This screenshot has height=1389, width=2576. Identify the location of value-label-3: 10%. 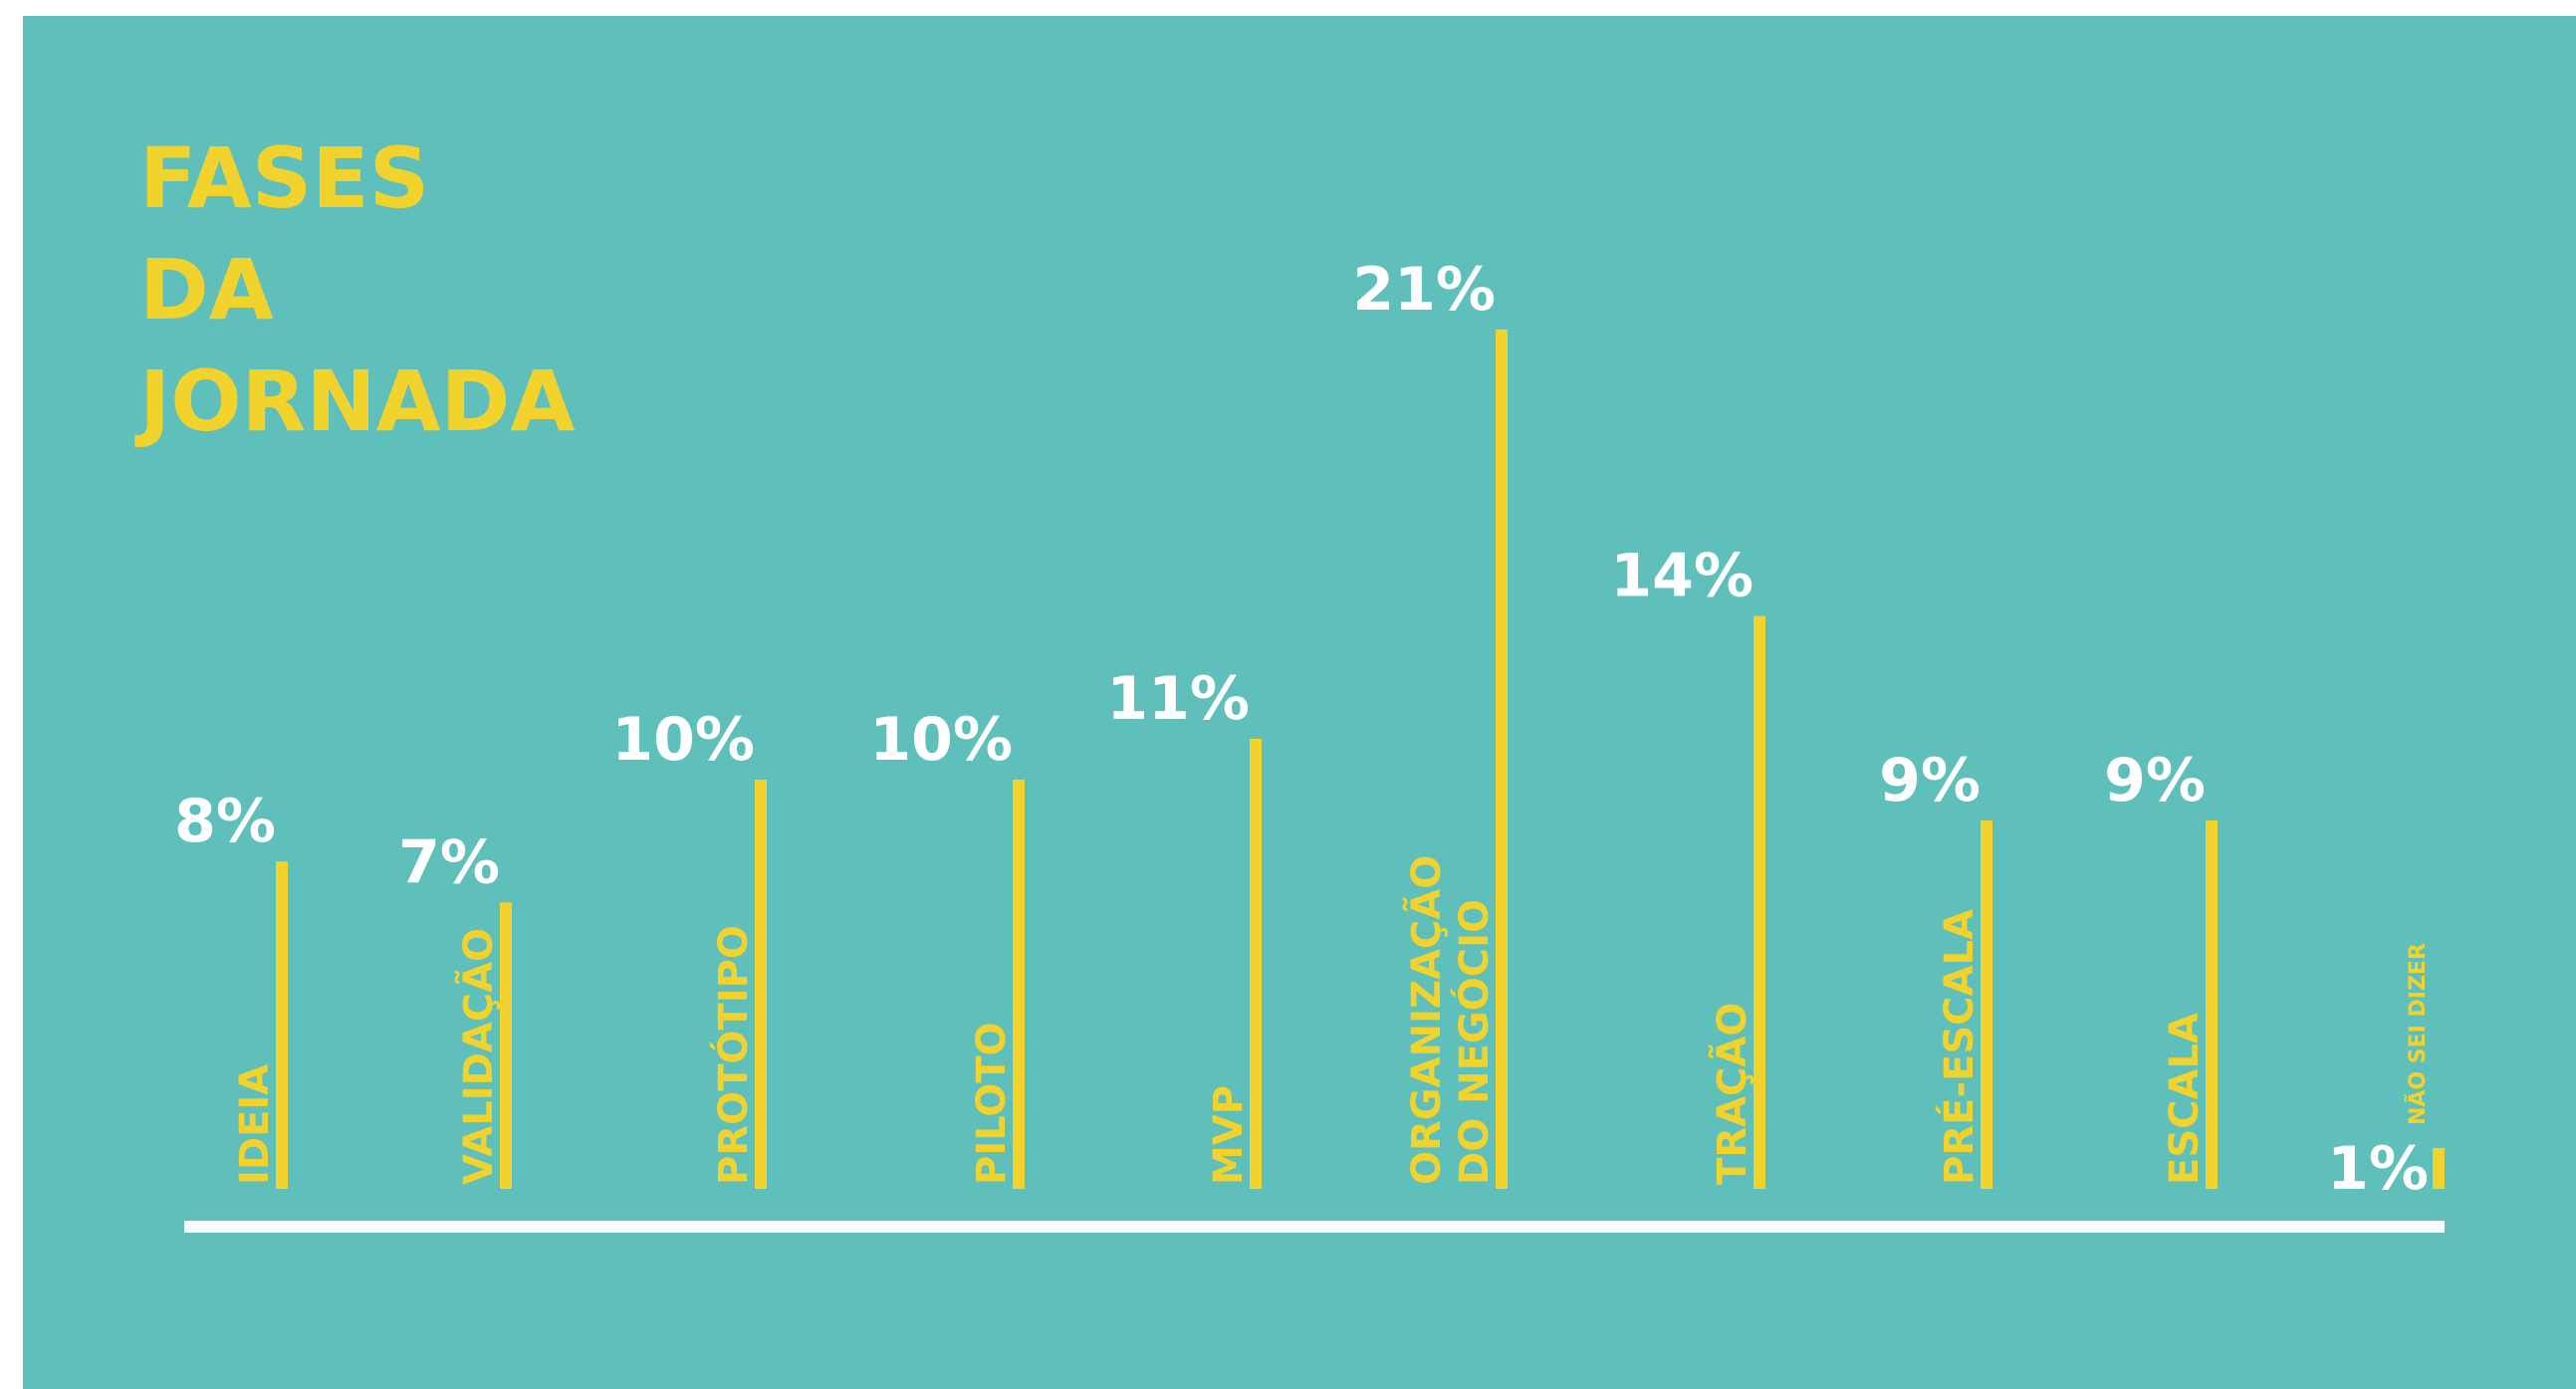
(683, 740).